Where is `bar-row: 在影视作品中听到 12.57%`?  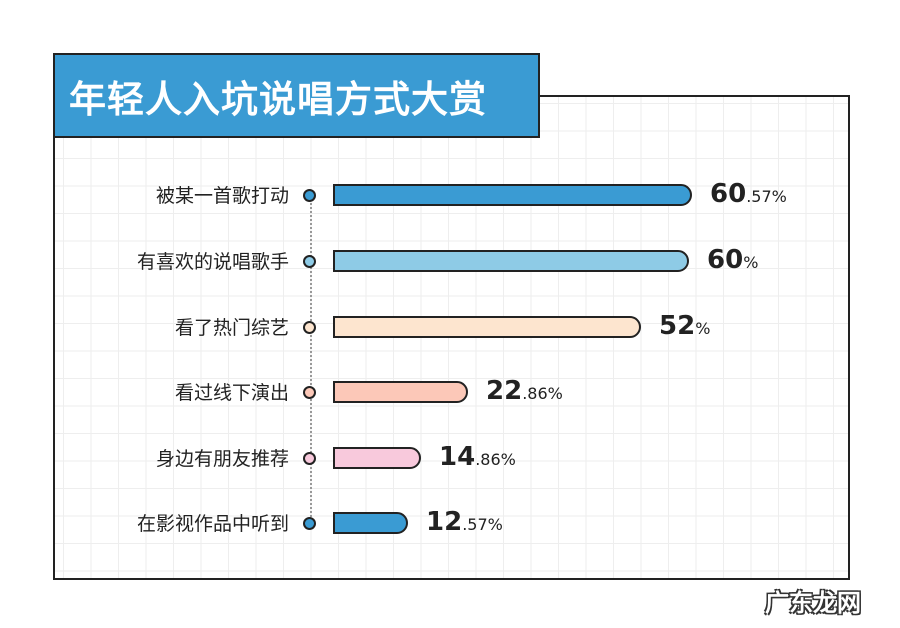
bar-row: 在影视作品中听到 12.57% is located at coordinates (450, 522).